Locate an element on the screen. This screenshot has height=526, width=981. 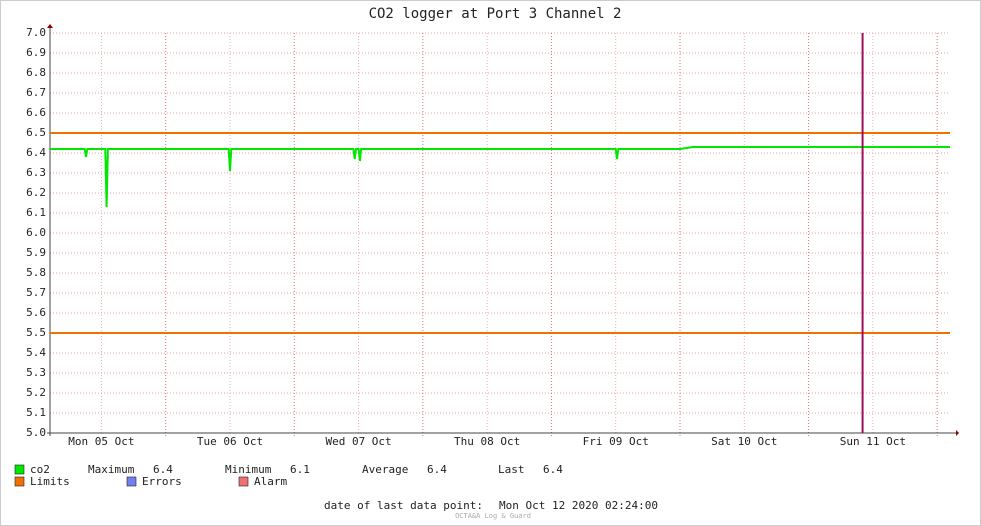
stat-label: Last is located at coordinates (511, 469).